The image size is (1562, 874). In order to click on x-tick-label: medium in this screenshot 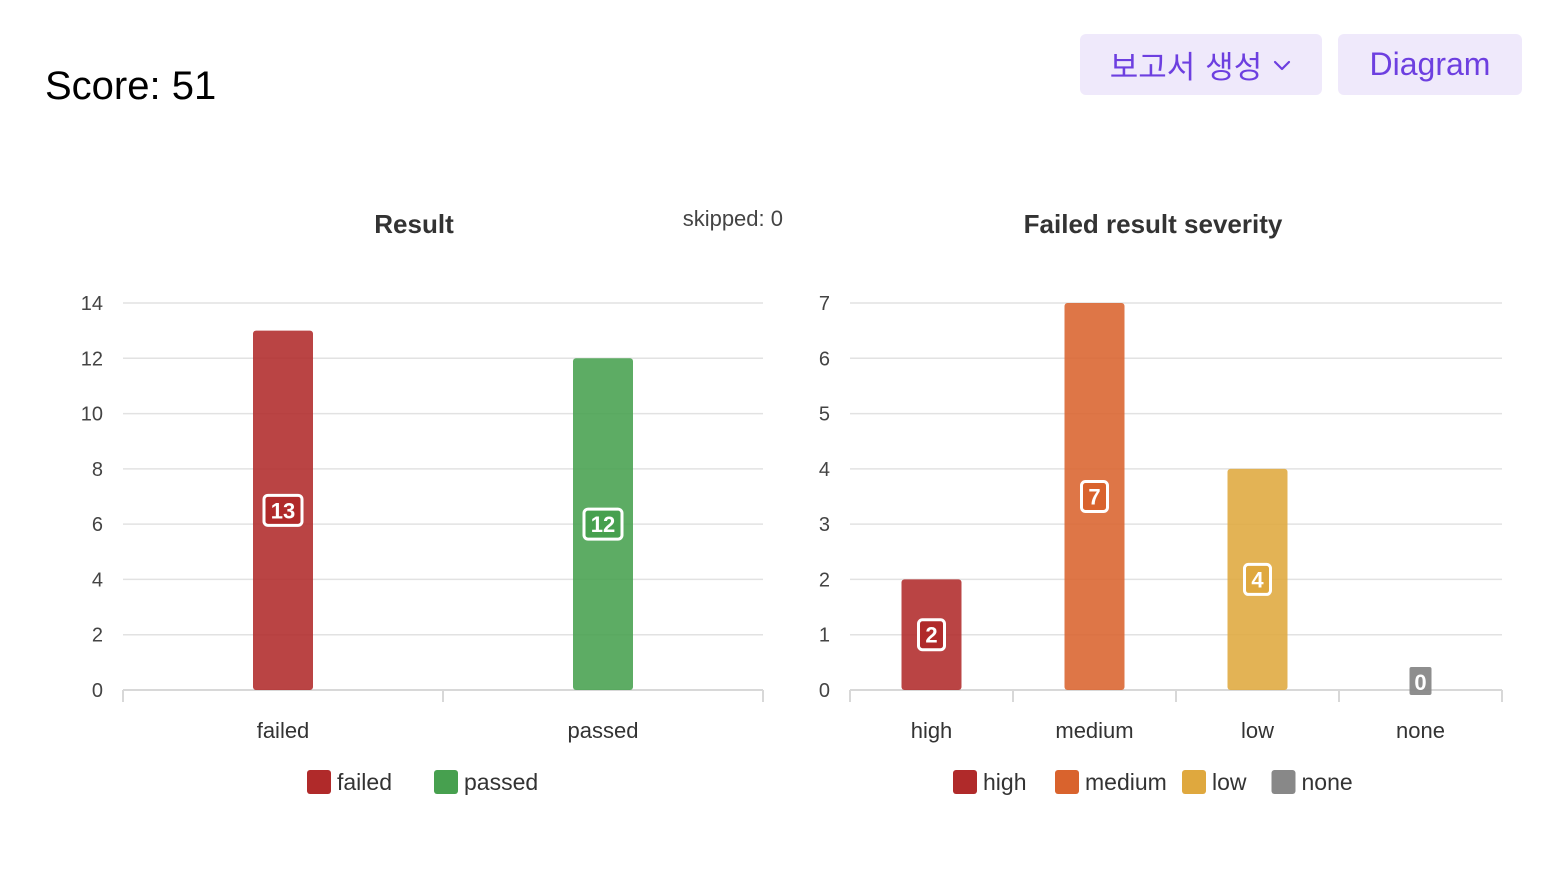, I will do `click(1094, 730)`.